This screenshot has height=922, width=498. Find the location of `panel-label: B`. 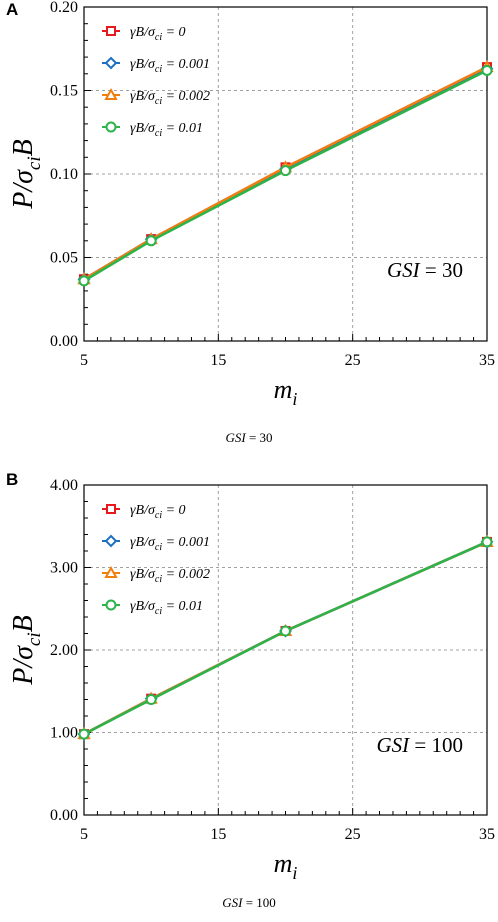

panel-label: B is located at coordinates (12, 479).